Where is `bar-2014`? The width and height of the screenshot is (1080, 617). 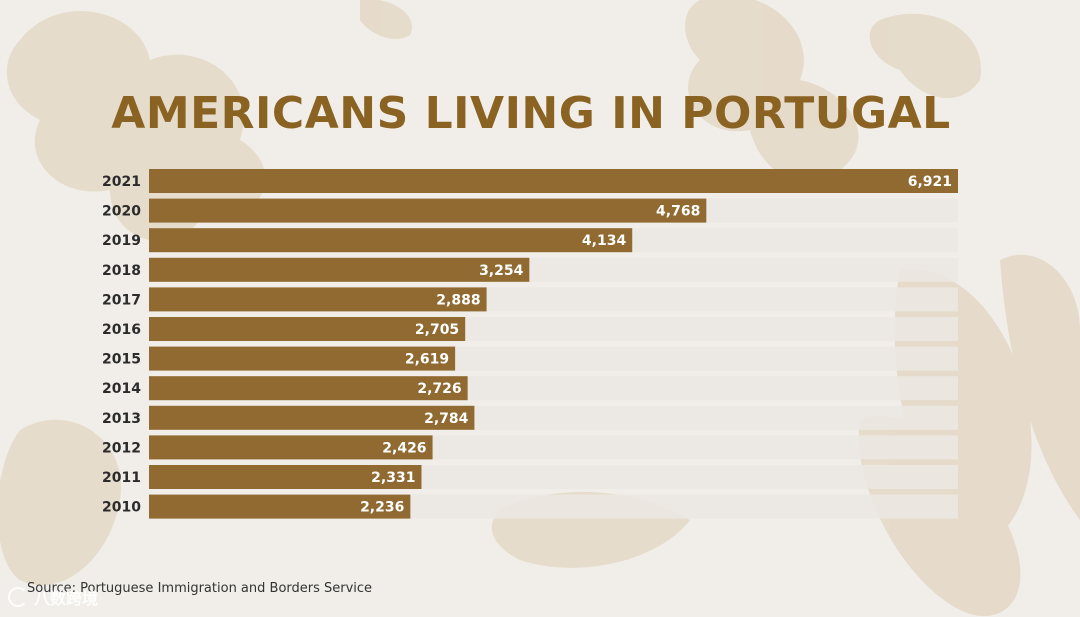 bar-2014 is located at coordinates (308, 388).